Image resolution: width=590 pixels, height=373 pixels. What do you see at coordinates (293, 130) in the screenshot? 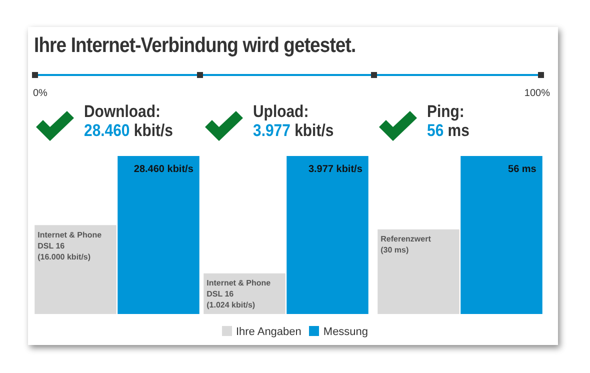
I see `chart-subtitle: 3.977 kbit/s` at bounding box center [293, 130].